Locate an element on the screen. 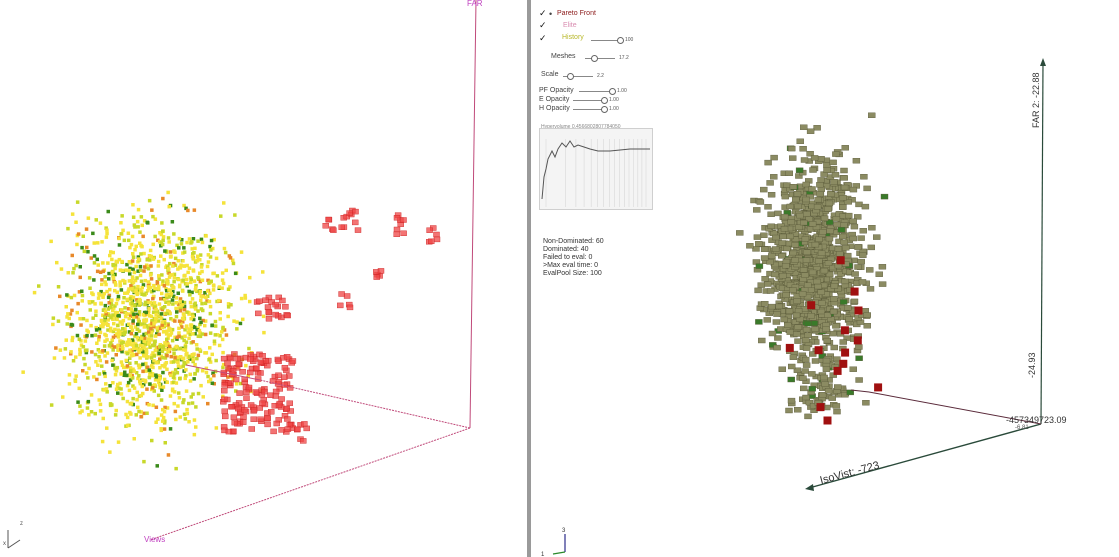 The height and width of the screenshot is (557, 1119). meshes-slider-knob is located at coordinates (594, 58).